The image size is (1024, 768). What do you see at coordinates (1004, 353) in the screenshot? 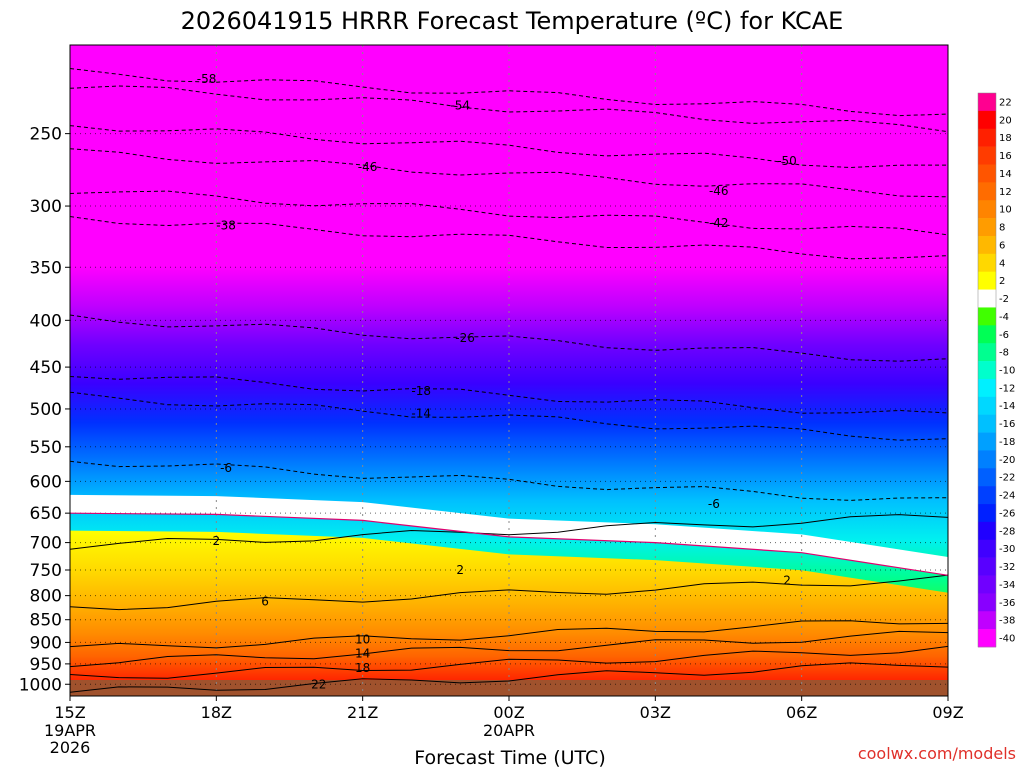
I see `colorbar-label: -8` at bounding box center [1004, 353].